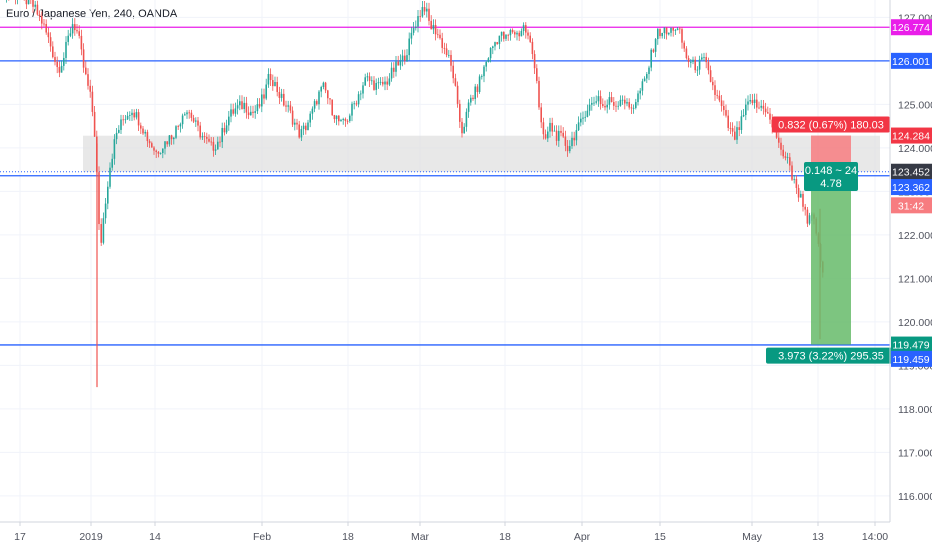 The width and height of the screenshot is (932, 550). What do you see at coordinates (262, 537) in the screenshot?
I see `x-tick-label: Feb` at bounding box center [262, 537].